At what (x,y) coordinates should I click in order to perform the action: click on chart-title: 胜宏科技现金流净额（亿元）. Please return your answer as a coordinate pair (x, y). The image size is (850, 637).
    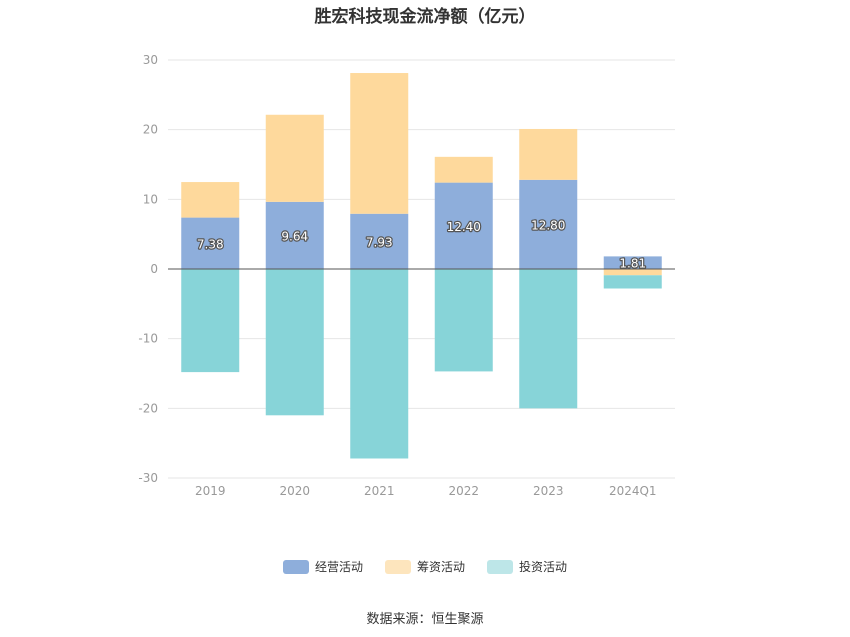
    Looking at the image, I should click on (425, 17).